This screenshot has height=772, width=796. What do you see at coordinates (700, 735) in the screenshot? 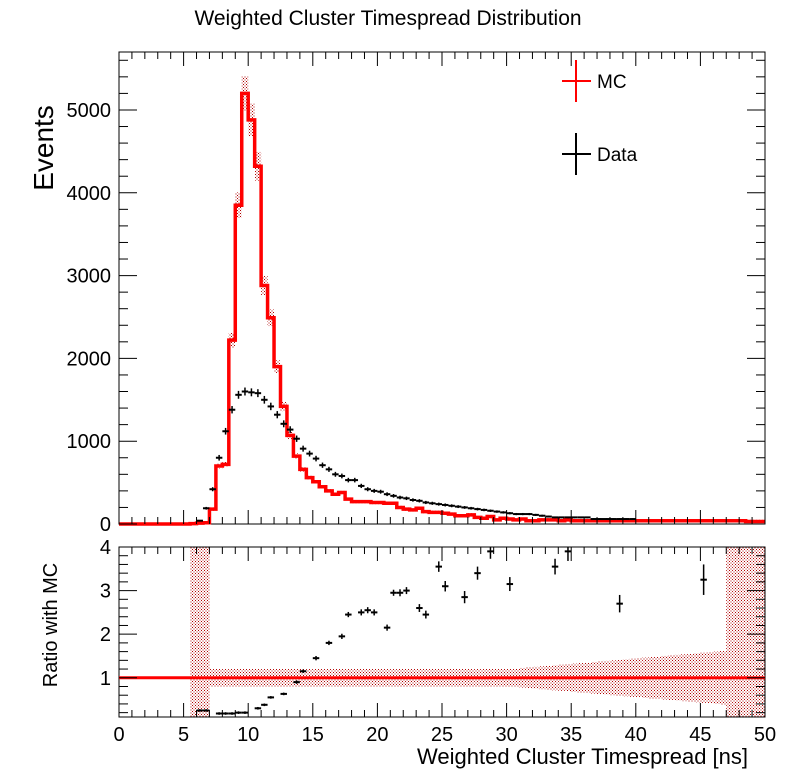
I see `x-tick-label: 45` at bounding box center [700, 735].